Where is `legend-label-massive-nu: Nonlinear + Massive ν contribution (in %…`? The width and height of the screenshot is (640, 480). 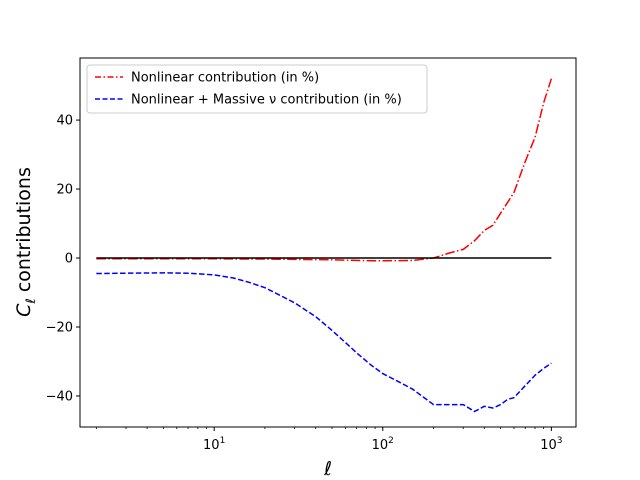 legend-label-massive-nu: Nonlinear + Massive ν contribution (in %… is located at coordinates (266, 100).